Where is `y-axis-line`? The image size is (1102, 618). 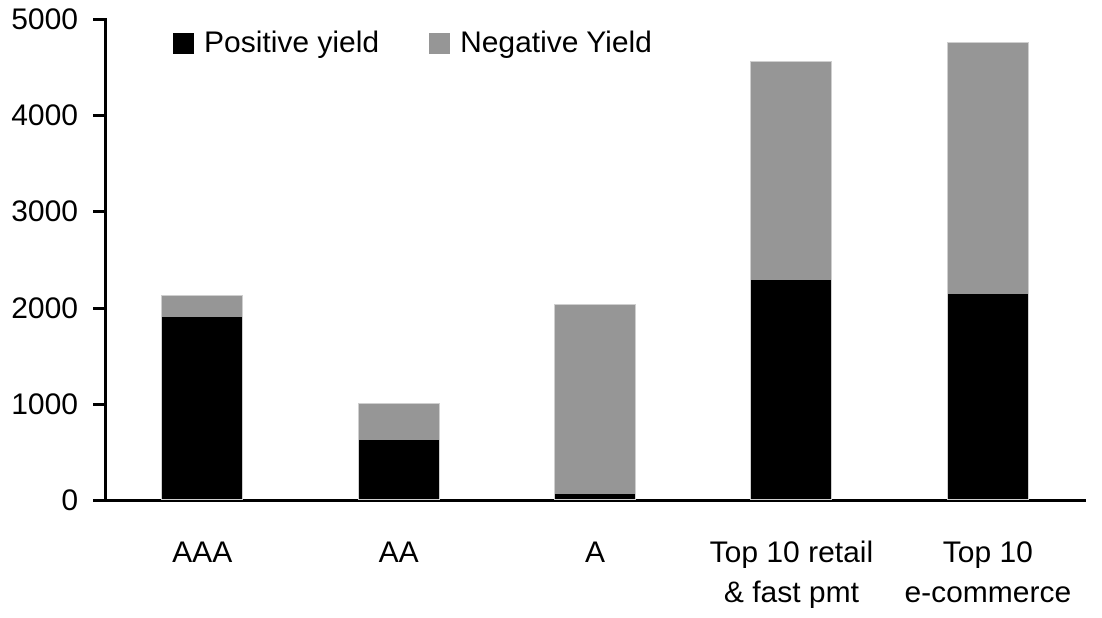
y-axis-line is located at coordinates (105, 260).